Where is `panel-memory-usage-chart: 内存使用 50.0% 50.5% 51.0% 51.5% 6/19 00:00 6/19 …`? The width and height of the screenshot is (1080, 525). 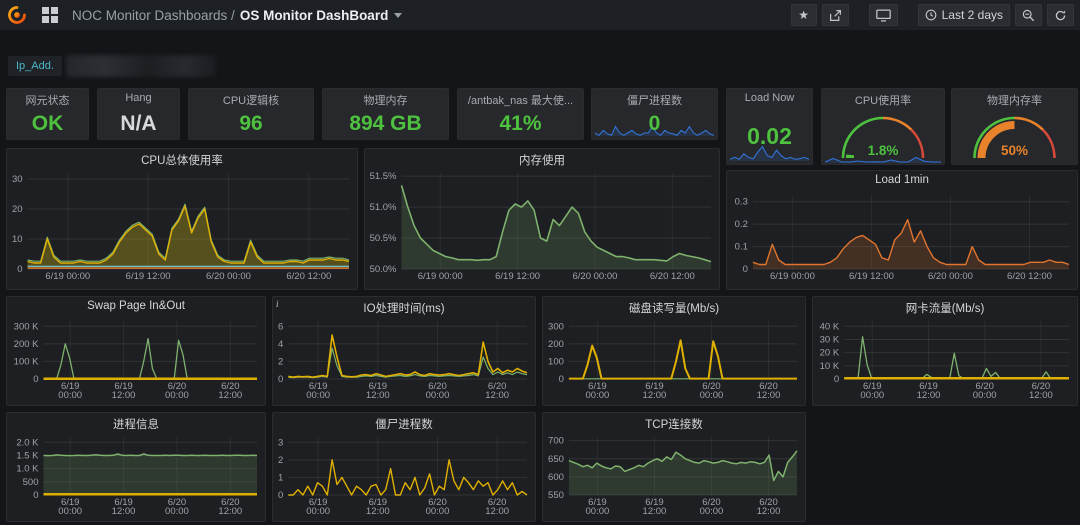 panel-memory-usage-chart: 内存使用 50.0% 50.5% 51.0% 51.5% 6/19 00:00 6/19 … is located at coordinates (542, 219).